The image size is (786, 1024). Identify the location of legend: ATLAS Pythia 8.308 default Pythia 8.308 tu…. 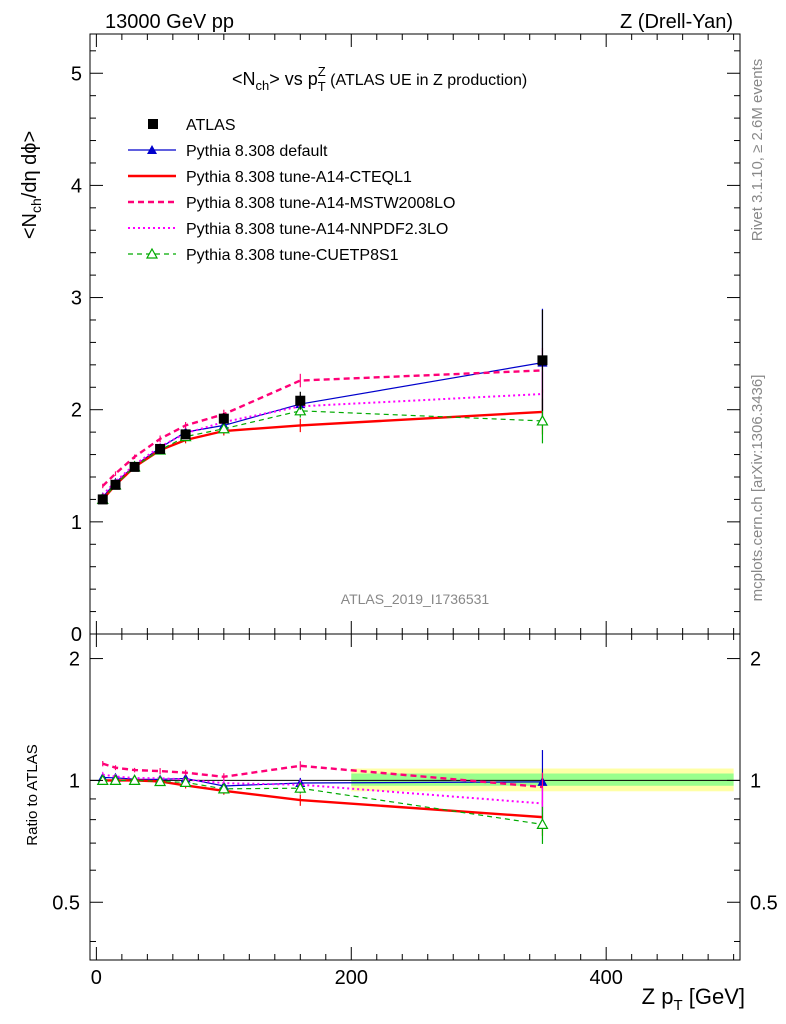
(291, 190).